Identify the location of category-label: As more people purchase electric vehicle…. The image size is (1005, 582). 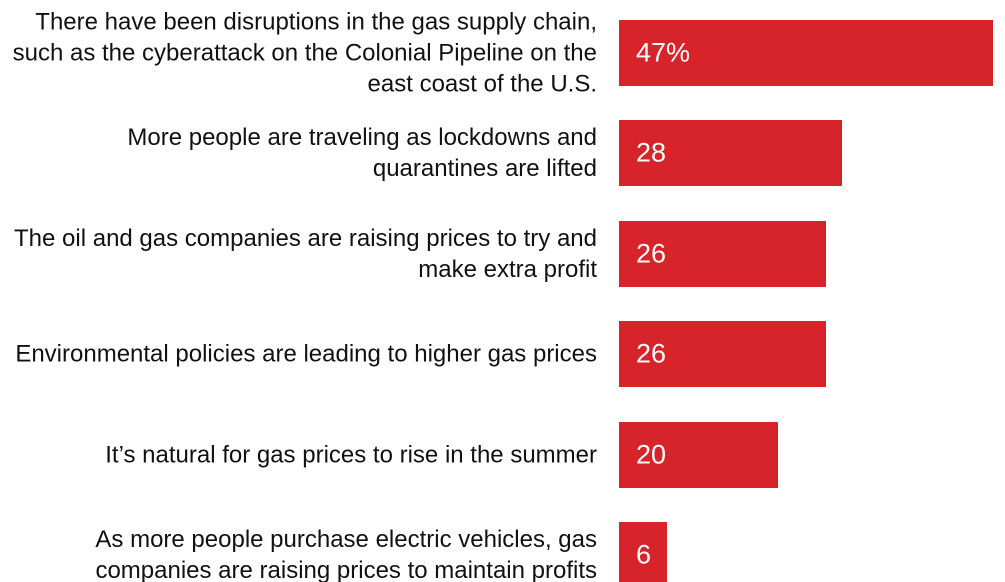
(346, 554).